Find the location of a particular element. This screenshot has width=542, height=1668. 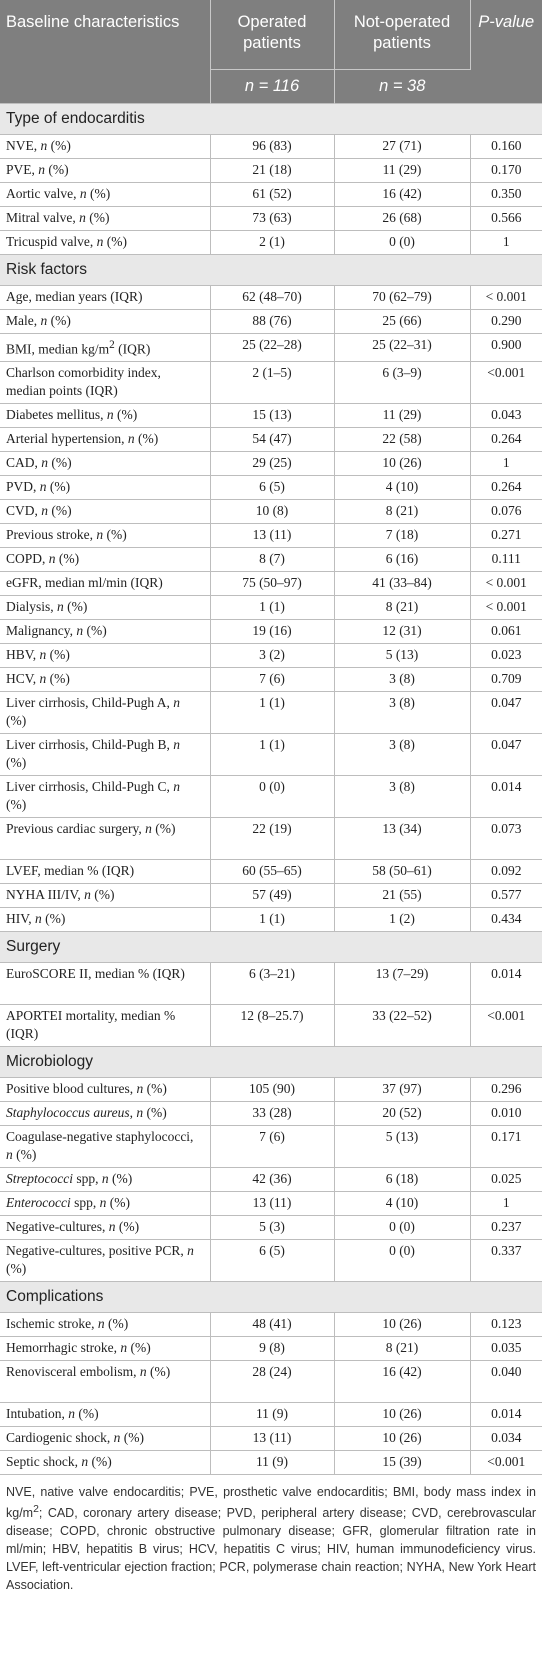

label-text: Ischemic stroke, is located at coordinates (52, 1323).